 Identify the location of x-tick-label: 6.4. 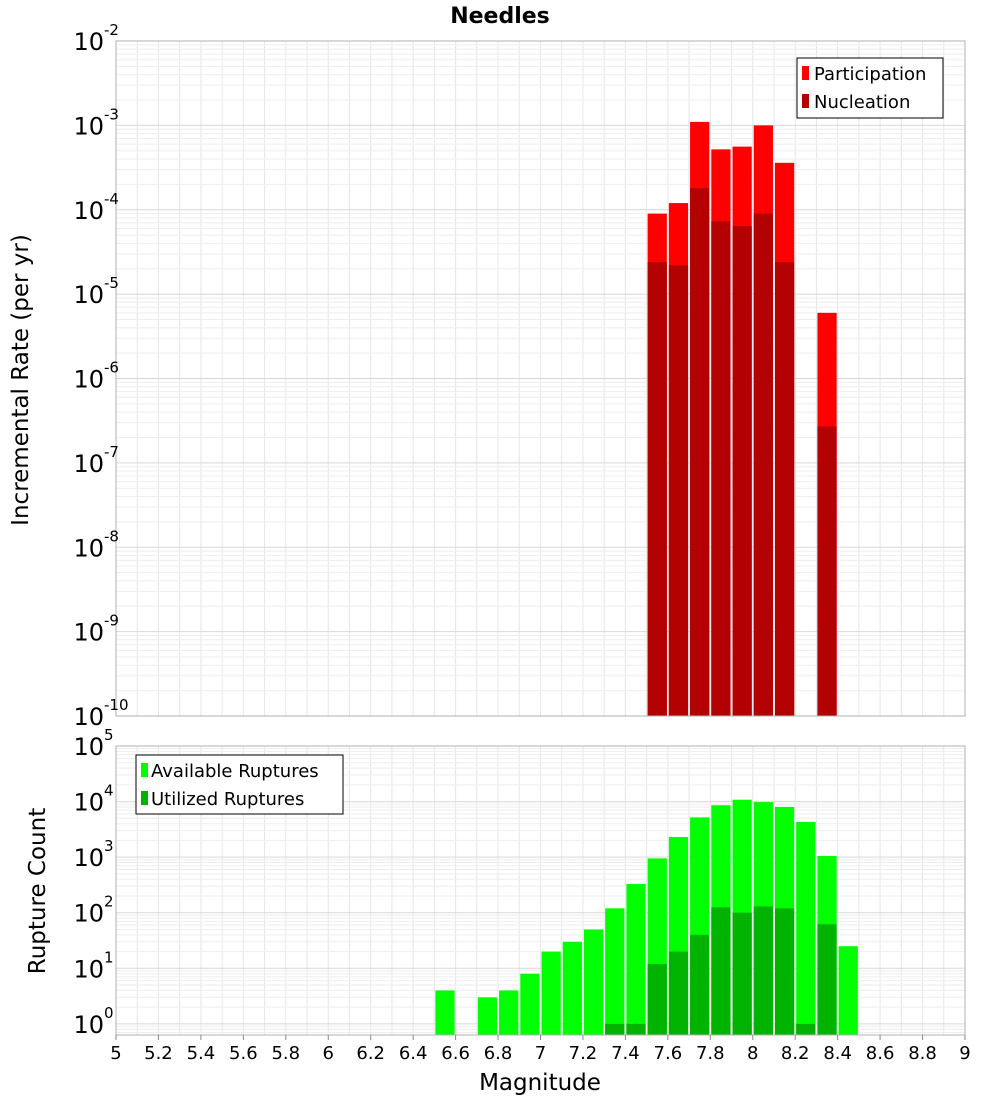
(413, 1053).